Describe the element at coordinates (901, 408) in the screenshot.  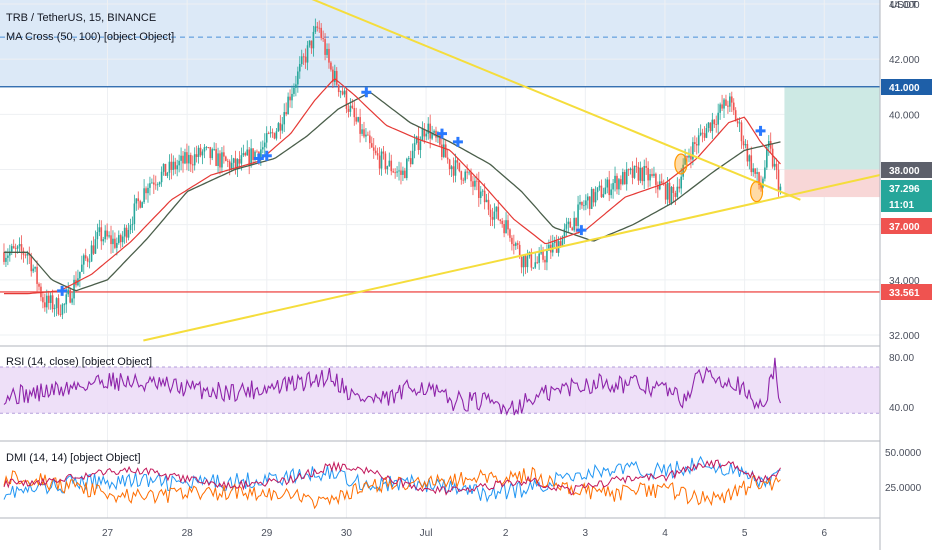
I see `rsi-tick-label: 40.00` at that location.